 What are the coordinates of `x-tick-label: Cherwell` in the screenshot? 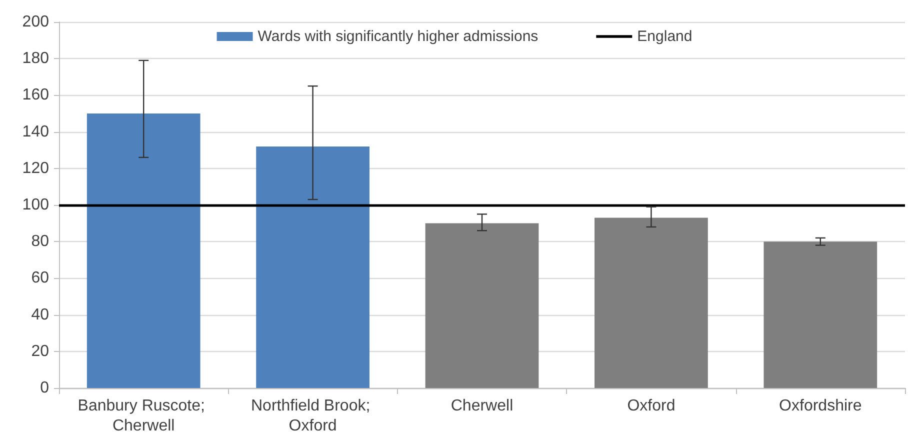 It's located at (482, 406).